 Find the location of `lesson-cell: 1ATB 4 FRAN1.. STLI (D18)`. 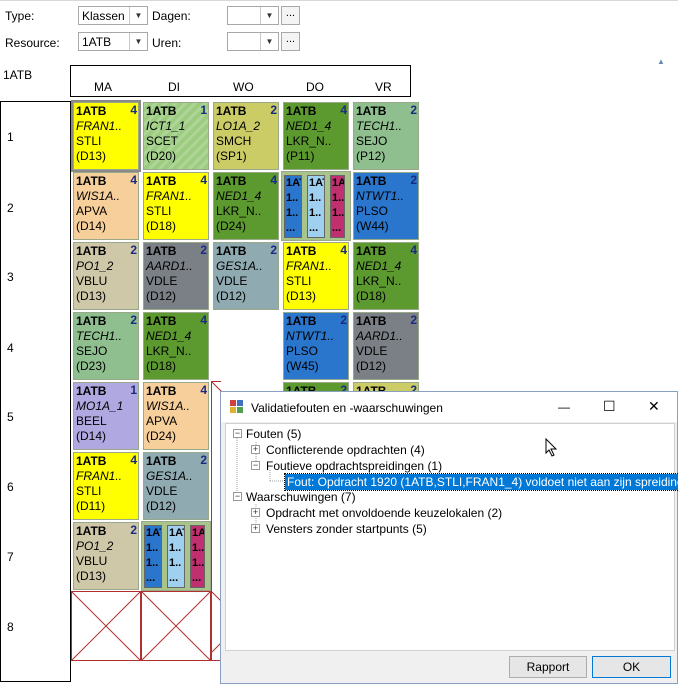

lesson-cell: 1ATB 4 FRAN1.. STLI (D18) is located at coordinates (176, 206).